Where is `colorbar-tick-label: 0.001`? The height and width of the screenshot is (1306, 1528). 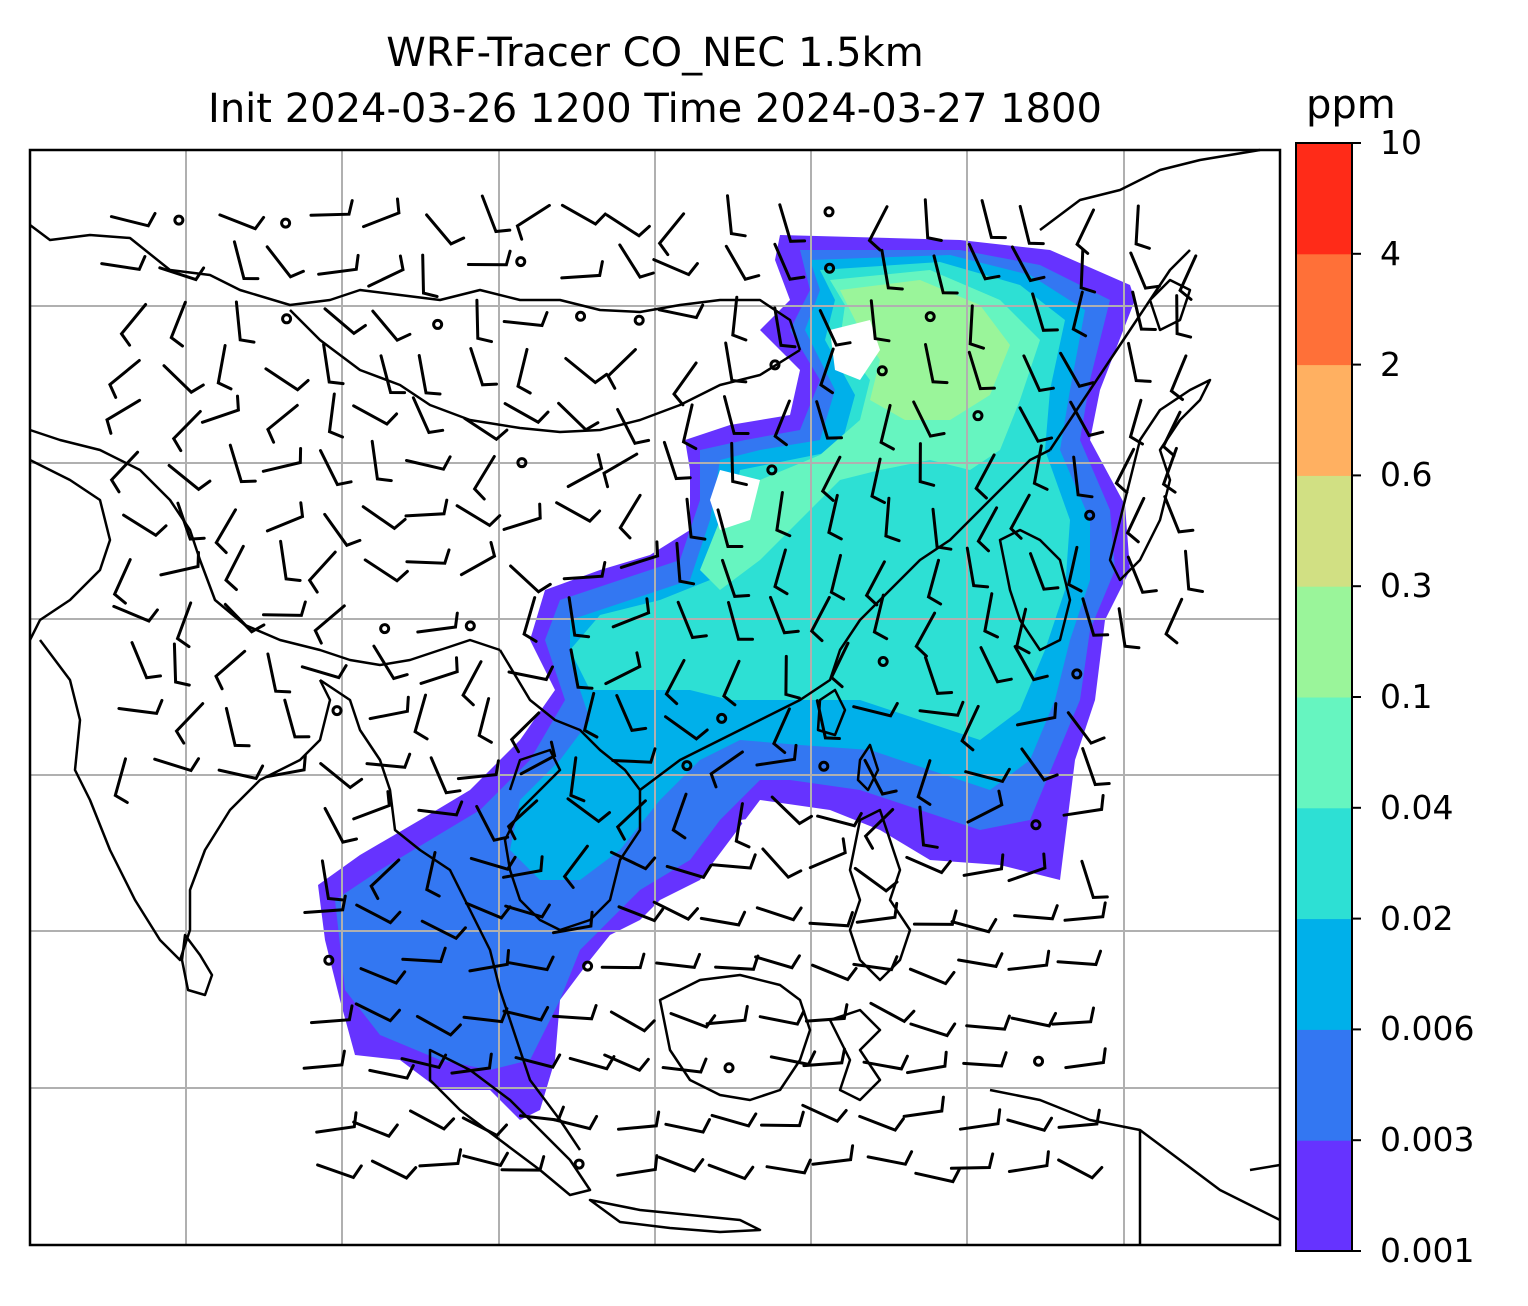
colorbar-tick-label: 0.001 is located at coordinates (1427, 1250).